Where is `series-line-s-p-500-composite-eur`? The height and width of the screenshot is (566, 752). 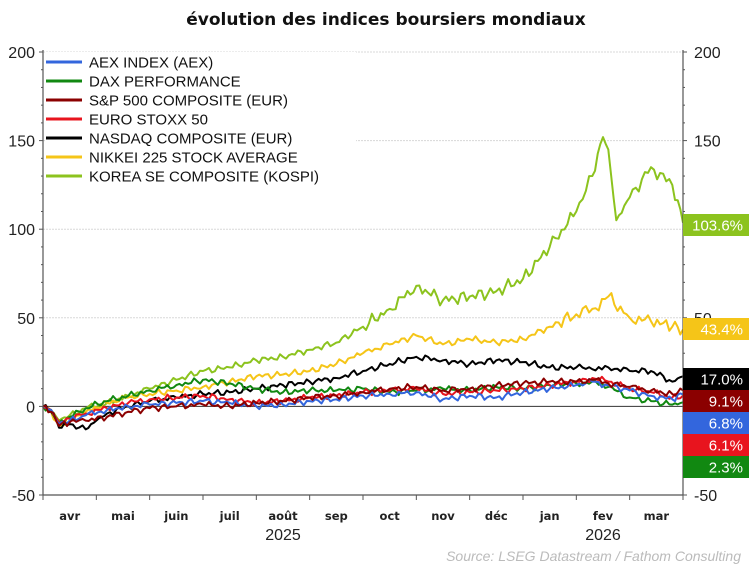
series-line-s-p-500-composite-eur is located at coordinates (363, 402).